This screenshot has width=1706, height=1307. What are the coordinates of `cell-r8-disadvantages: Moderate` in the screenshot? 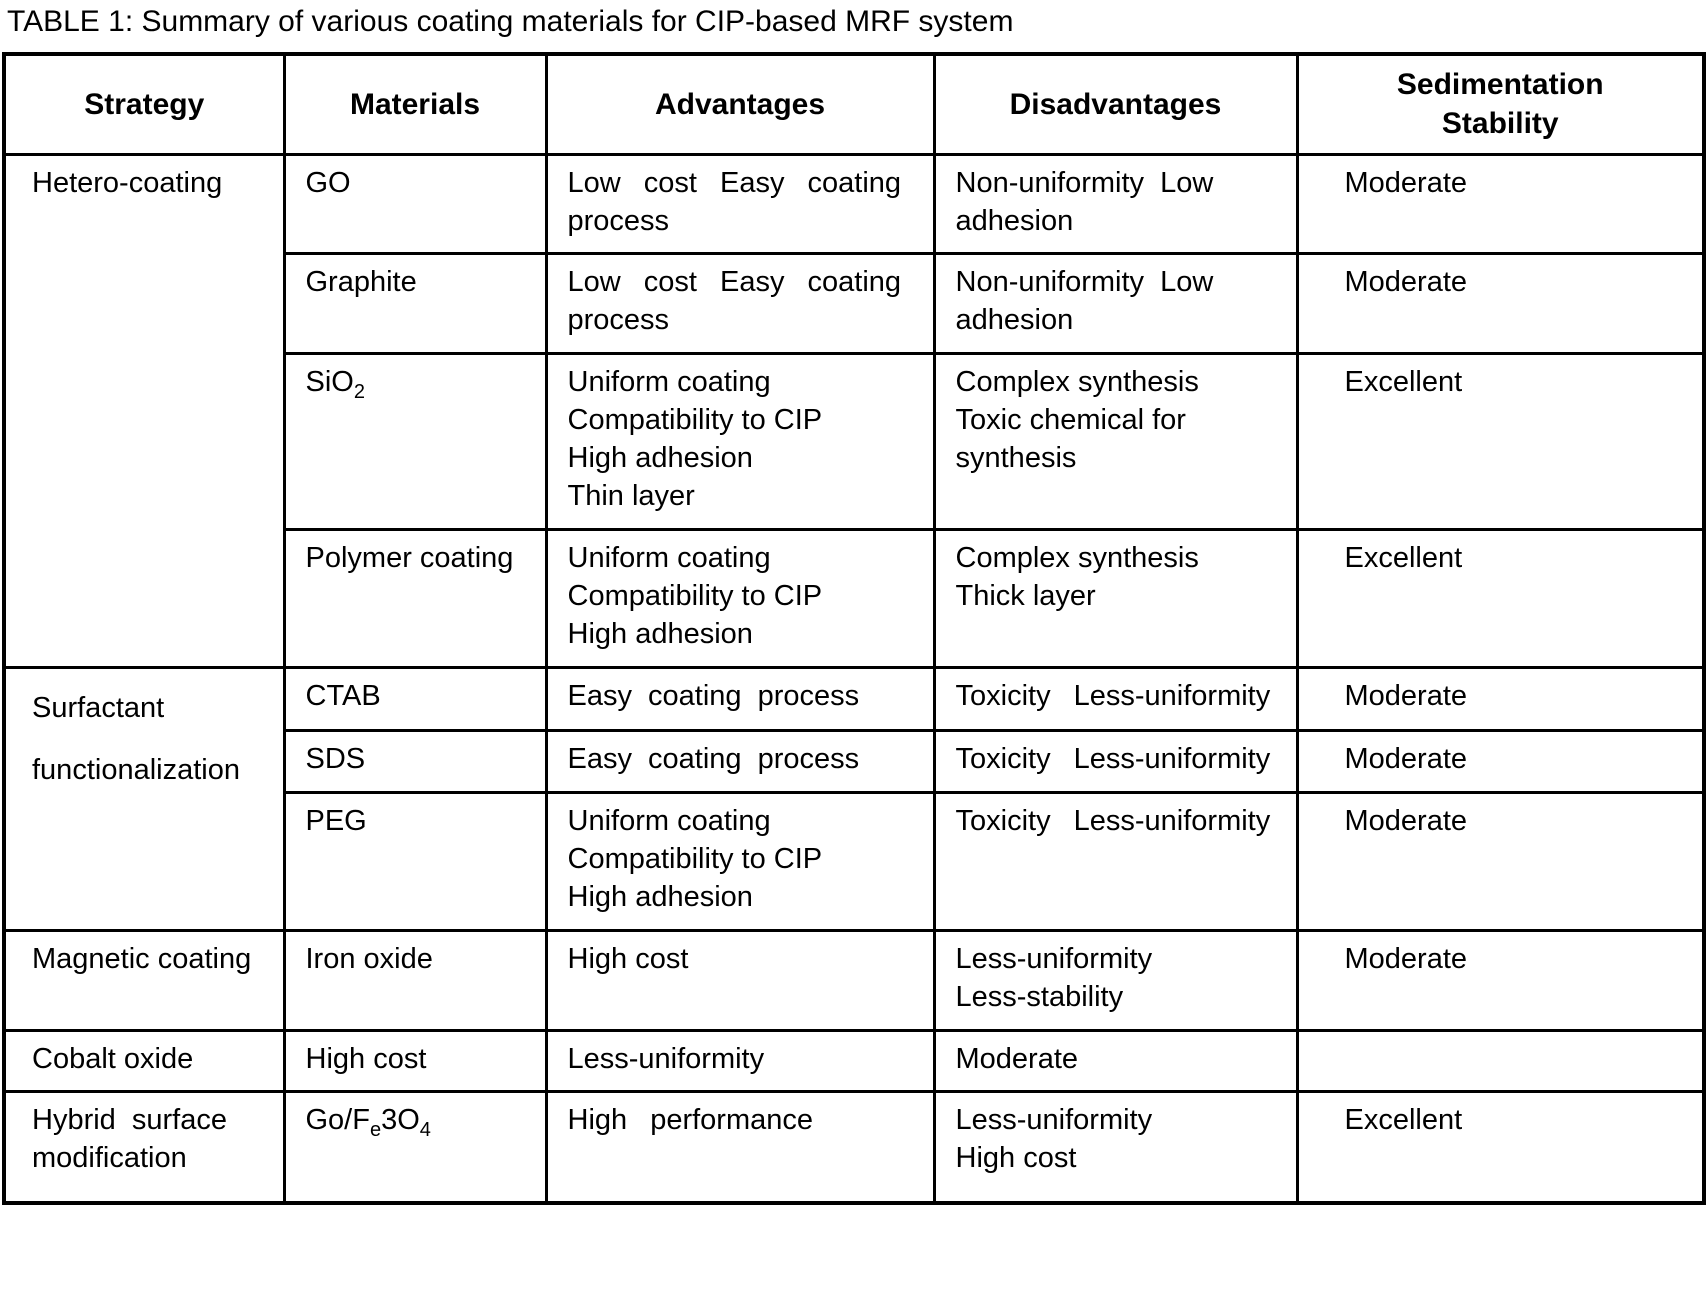 It's located at (1115, 1060).